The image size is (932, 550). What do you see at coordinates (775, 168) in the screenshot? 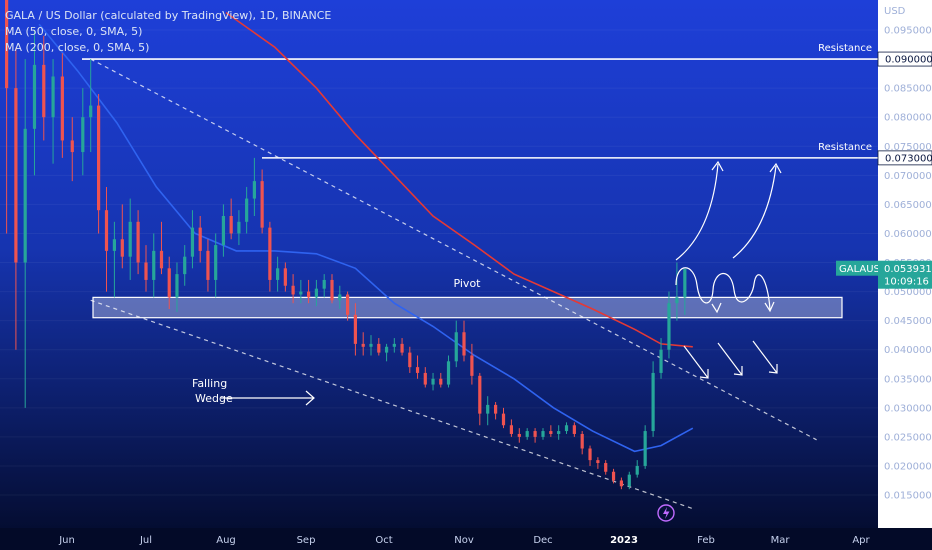
I see `up-arrow-right-head` at bounding box center [775, 168].